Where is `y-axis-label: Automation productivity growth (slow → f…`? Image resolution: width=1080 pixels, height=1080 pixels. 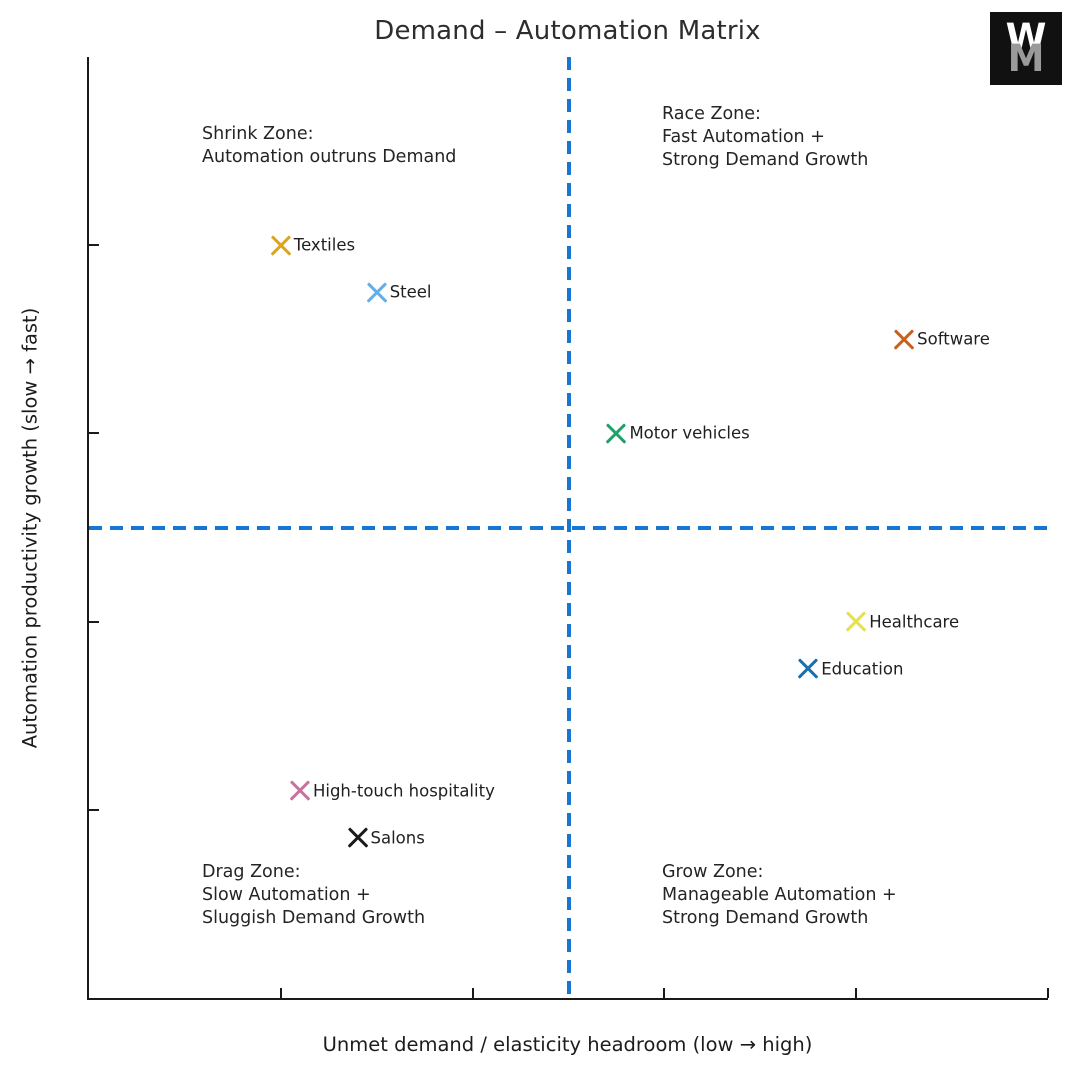
y-axis-label: Automation productivity growth (slow → f… is located at coordinates (30, 528).